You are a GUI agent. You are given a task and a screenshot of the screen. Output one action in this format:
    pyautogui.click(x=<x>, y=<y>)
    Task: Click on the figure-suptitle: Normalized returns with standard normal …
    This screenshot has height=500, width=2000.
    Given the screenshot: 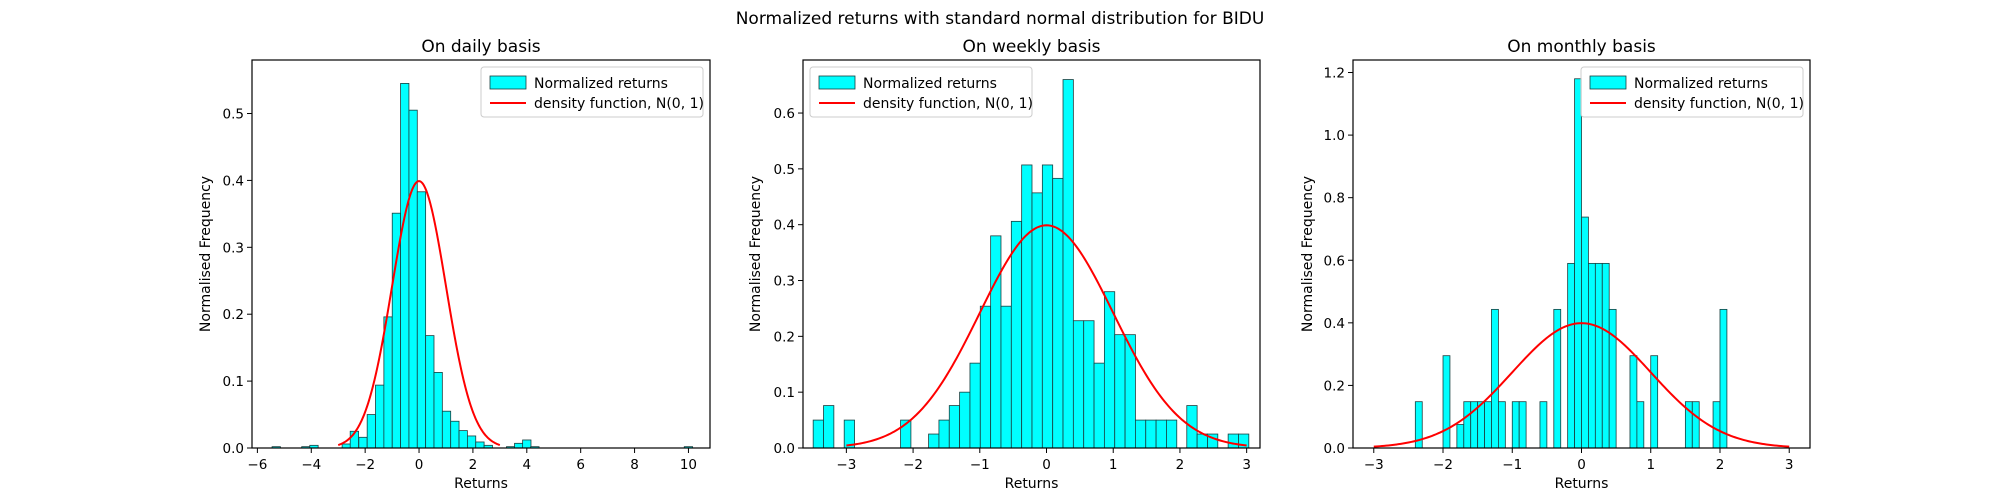 What is the action you would take?
    pyautogui.click(x=1000, y=19)
    